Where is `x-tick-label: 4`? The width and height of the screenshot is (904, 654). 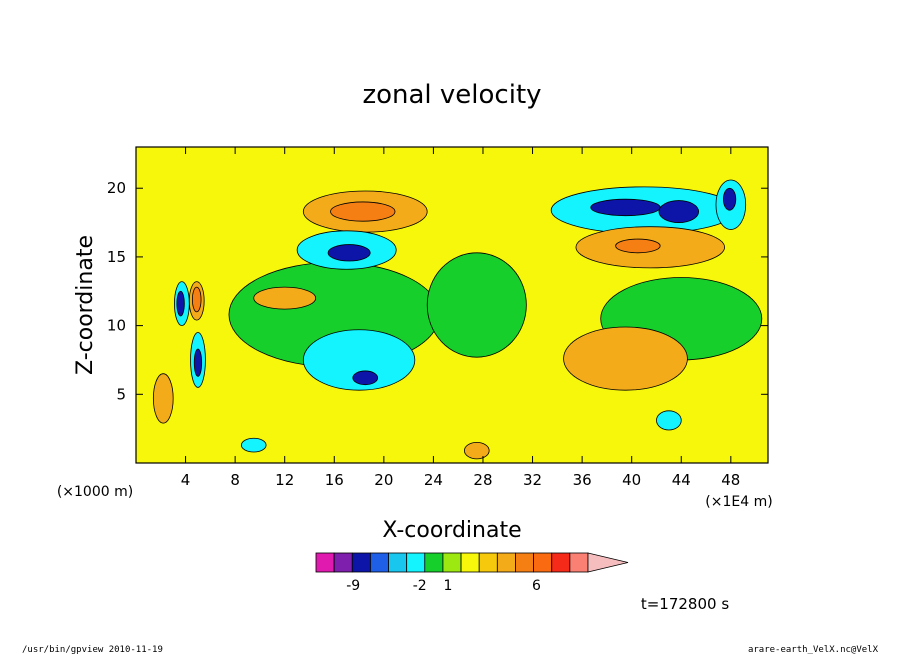
x-tick-label: 4 is located at coordinates (186, 480).